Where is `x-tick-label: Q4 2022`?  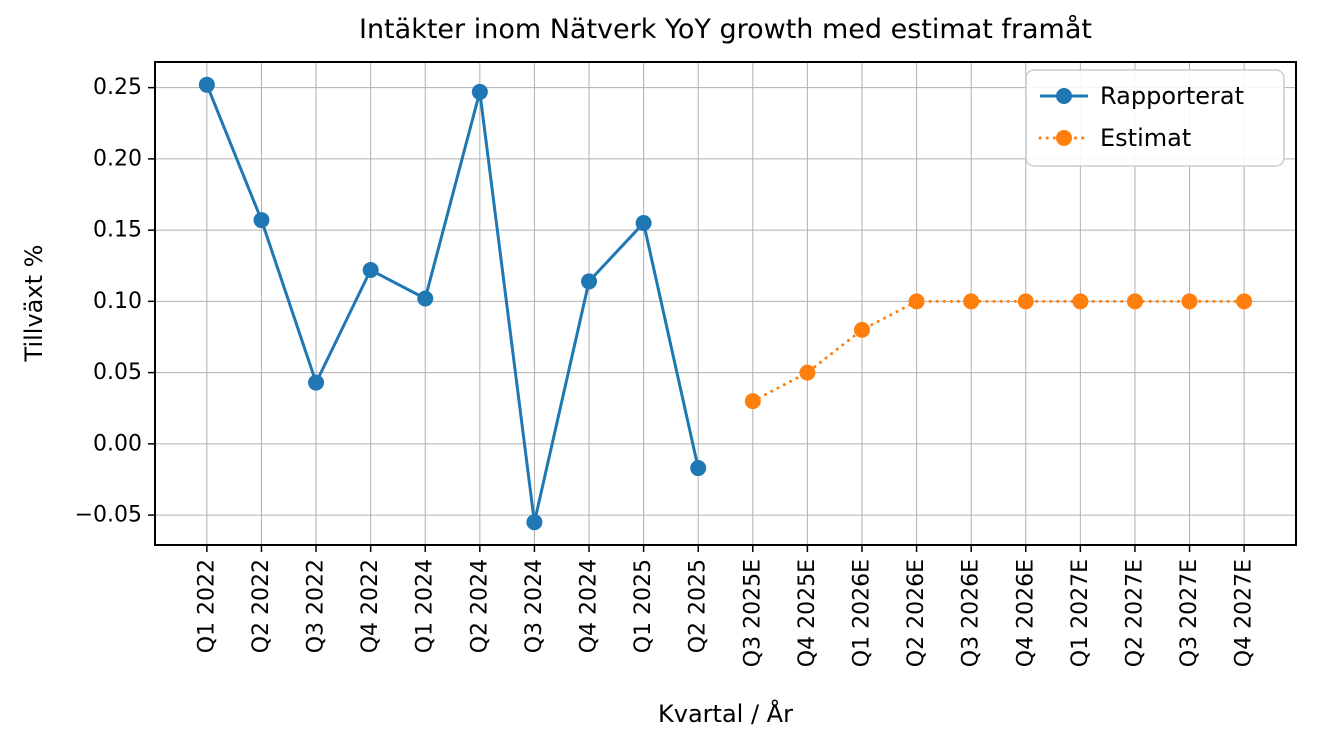
x-tick-label: Q4 2022 is located at coordinates (370, 606).